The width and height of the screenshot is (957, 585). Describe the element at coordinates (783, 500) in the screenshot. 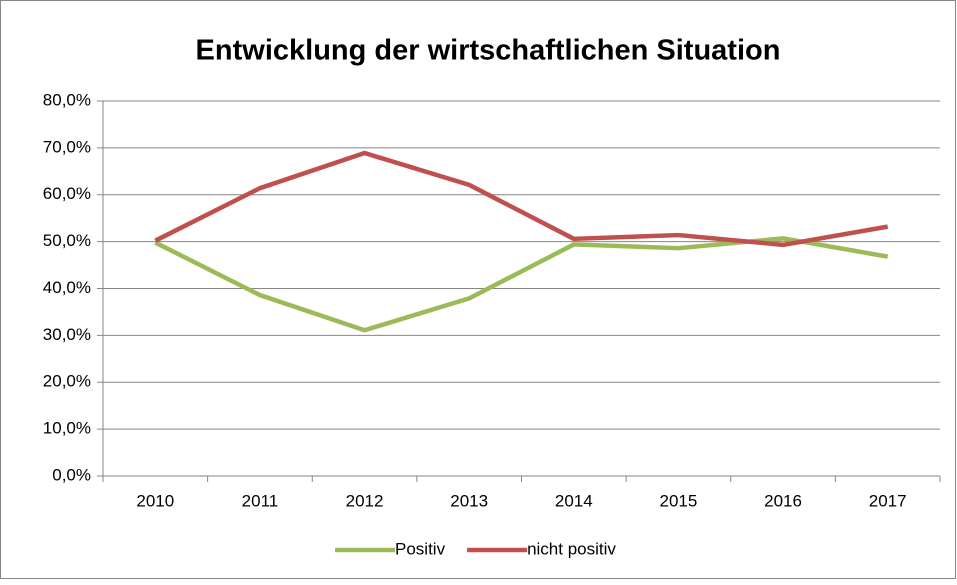

I see `x-tick-label: 2016` at that location.